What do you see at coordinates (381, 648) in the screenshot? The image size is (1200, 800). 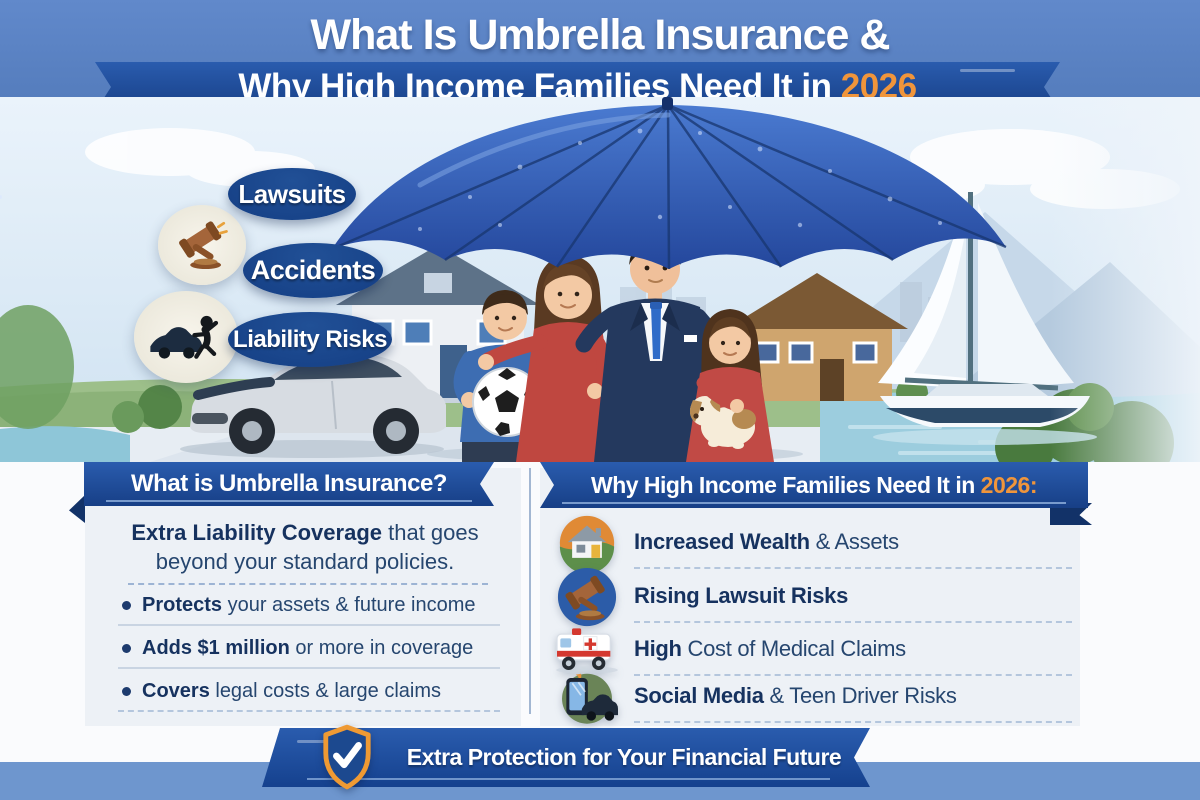 I see `bullet-rest: or more in coverage` at bounding box center [381, 648].